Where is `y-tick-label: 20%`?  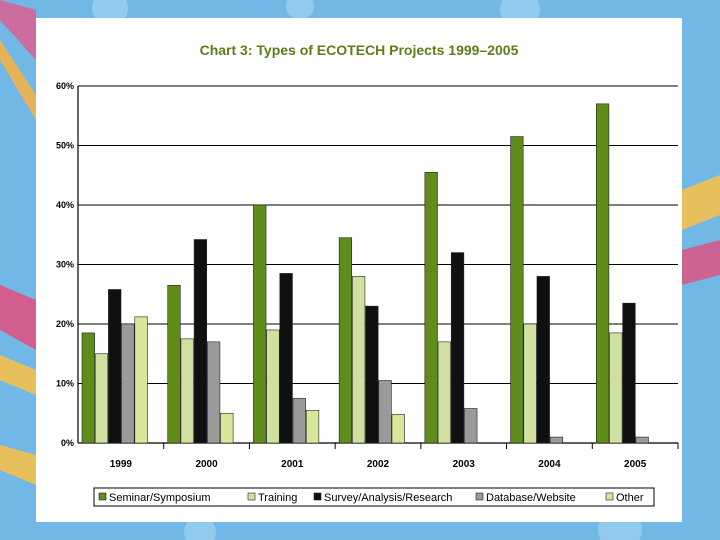
y-tick-label: 20% is located at coordinates (65, 324).